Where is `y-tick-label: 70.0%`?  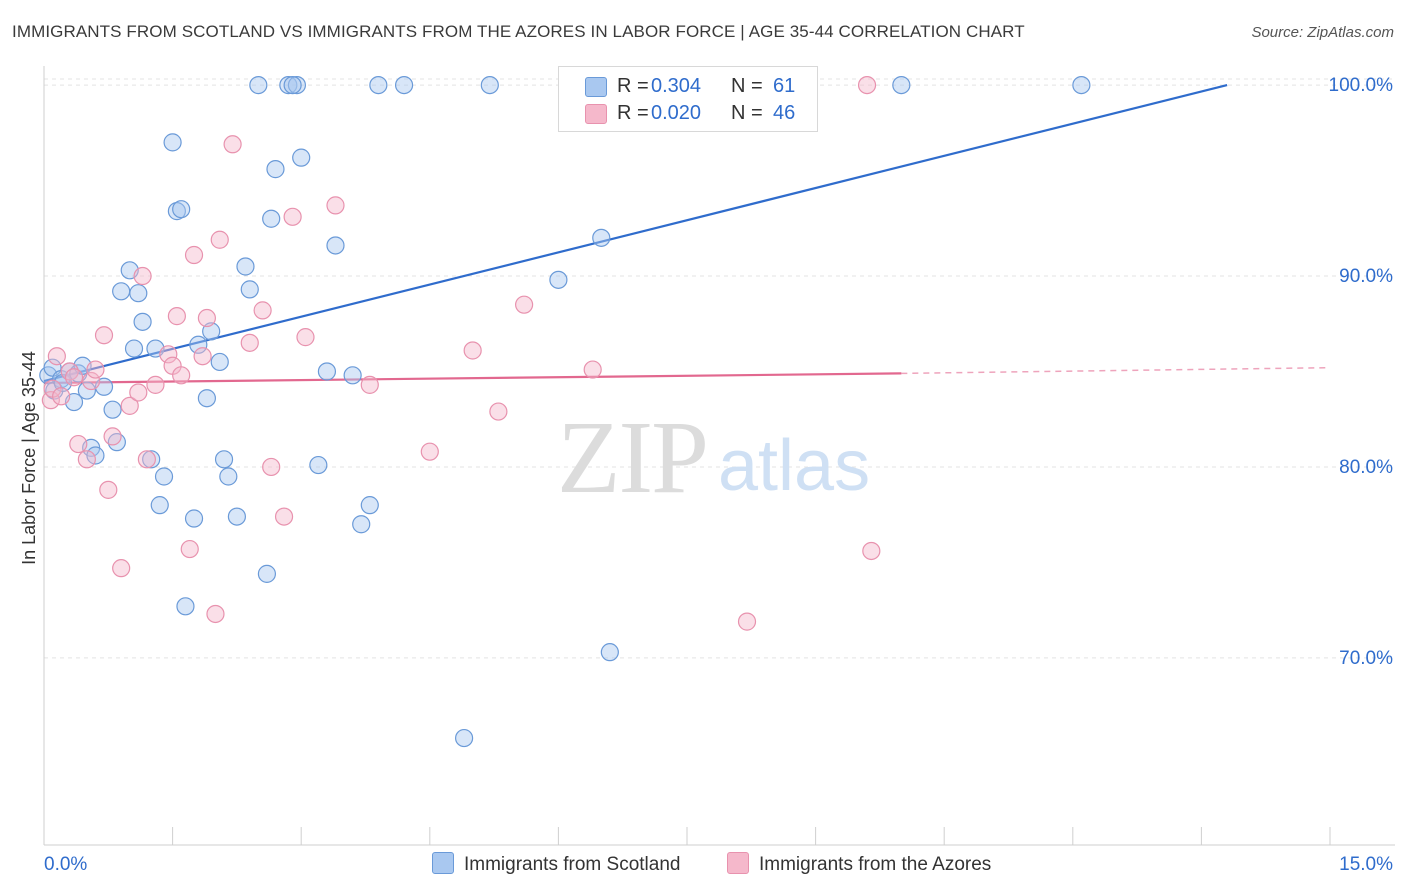 y-tick-label: 70.0% is located at coordinates (1366, 658).